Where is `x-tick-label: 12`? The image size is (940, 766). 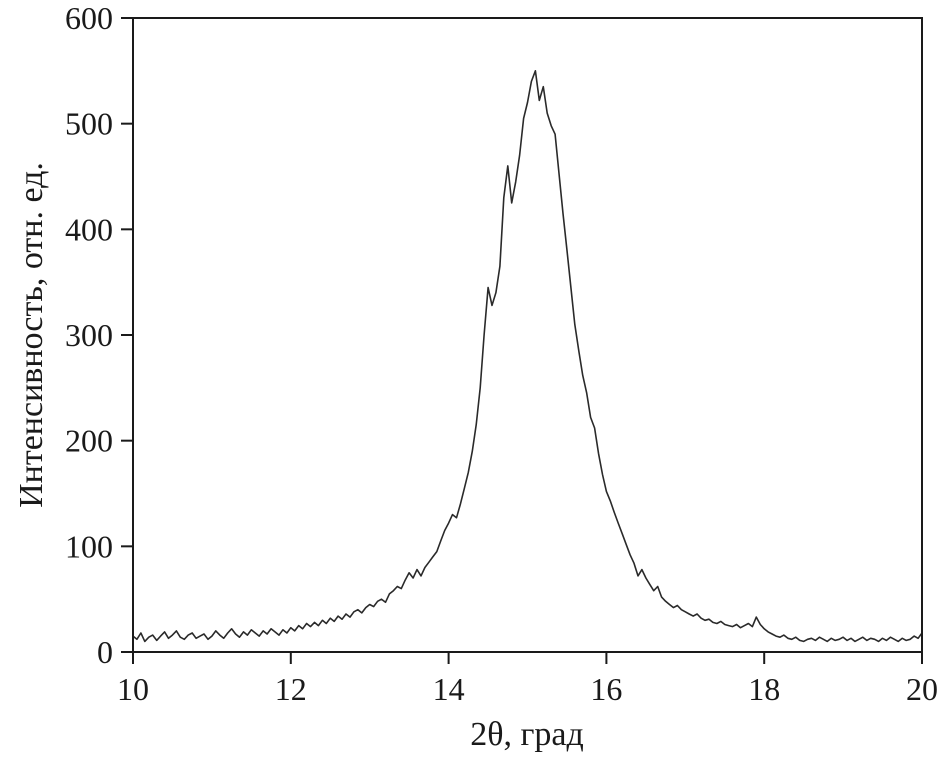
x-tick-label: 12 is located at coordinates (291, 689).